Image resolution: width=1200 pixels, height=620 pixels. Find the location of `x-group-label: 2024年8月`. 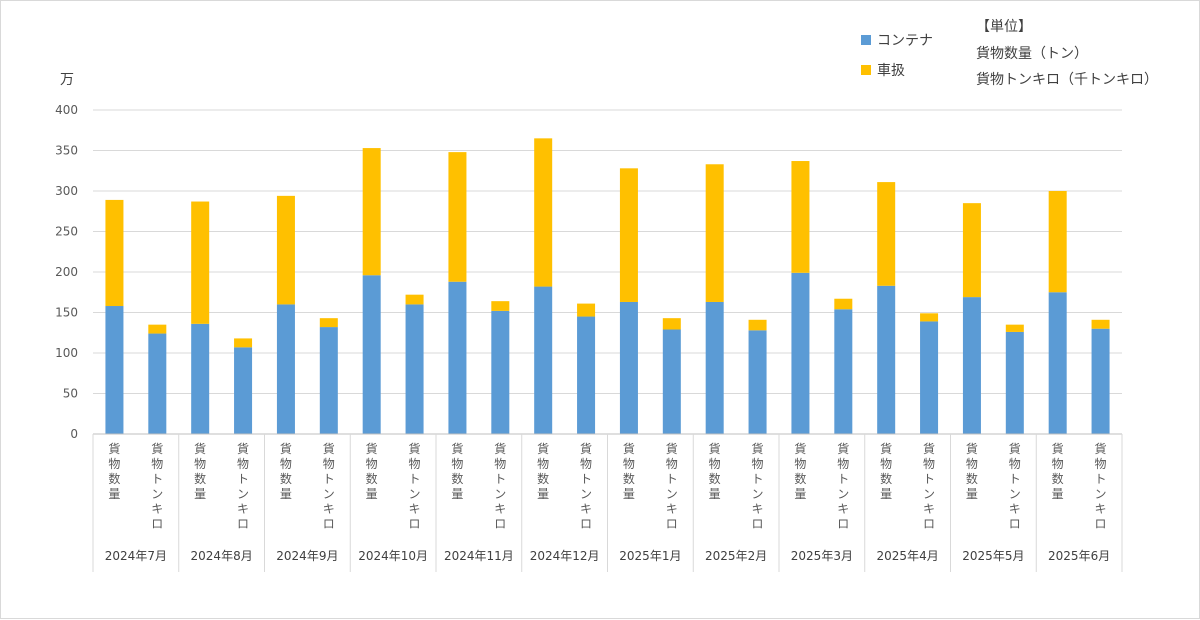

x-group-label: 2024年8月 is located at coordinates (222, 556).